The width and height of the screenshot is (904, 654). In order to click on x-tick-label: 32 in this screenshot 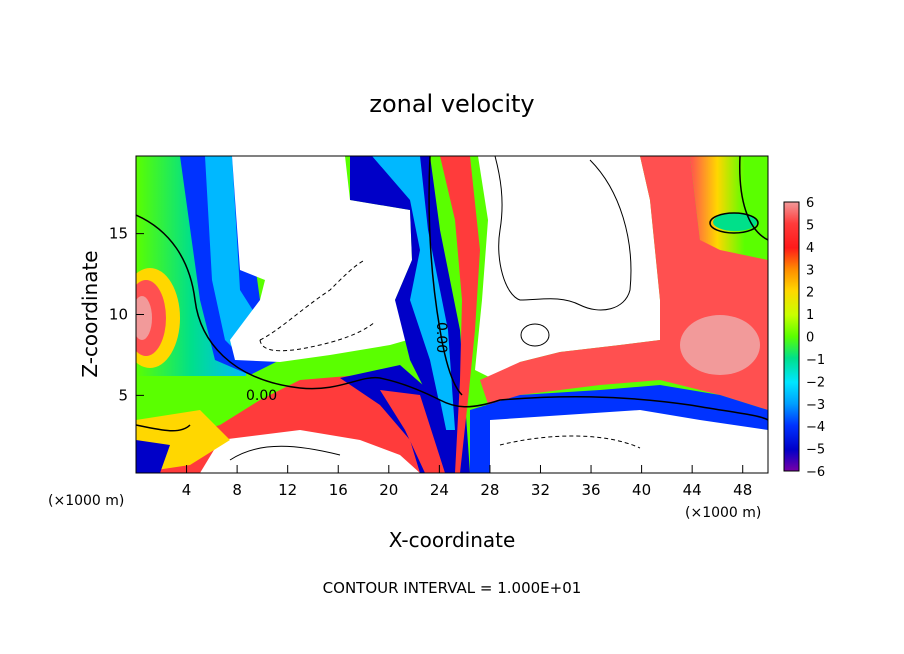, I will do `click(540, 490)`.